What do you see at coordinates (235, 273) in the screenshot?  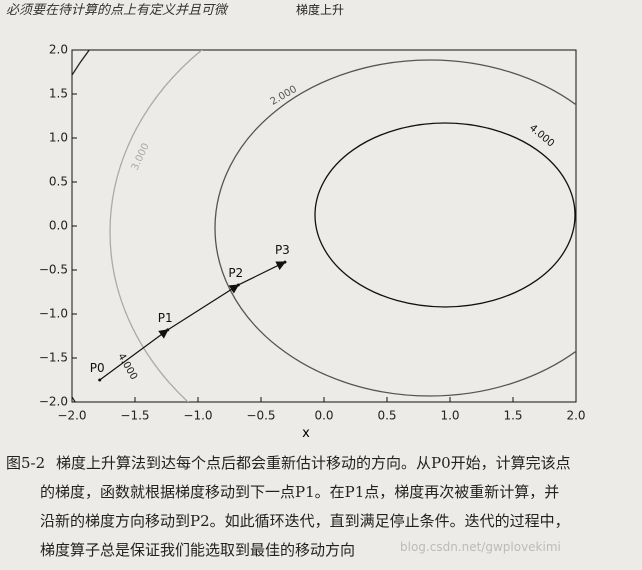 I see `point-label: P2` at bounding box center [235, 273].